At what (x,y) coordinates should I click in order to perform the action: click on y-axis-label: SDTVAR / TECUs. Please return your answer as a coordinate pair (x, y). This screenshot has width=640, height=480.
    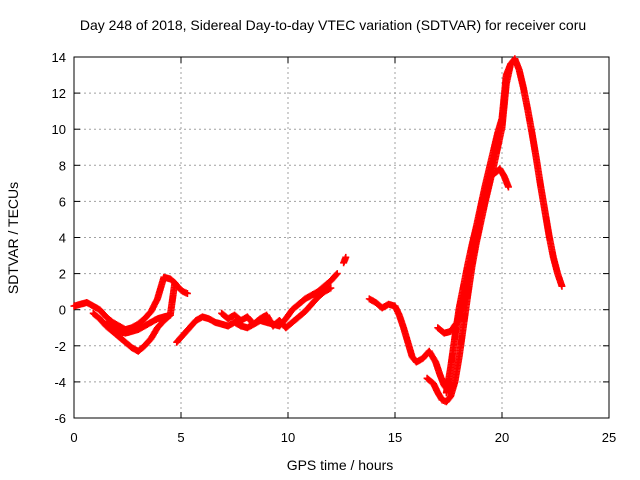
    Looking at the image, I should click on (13, 238).